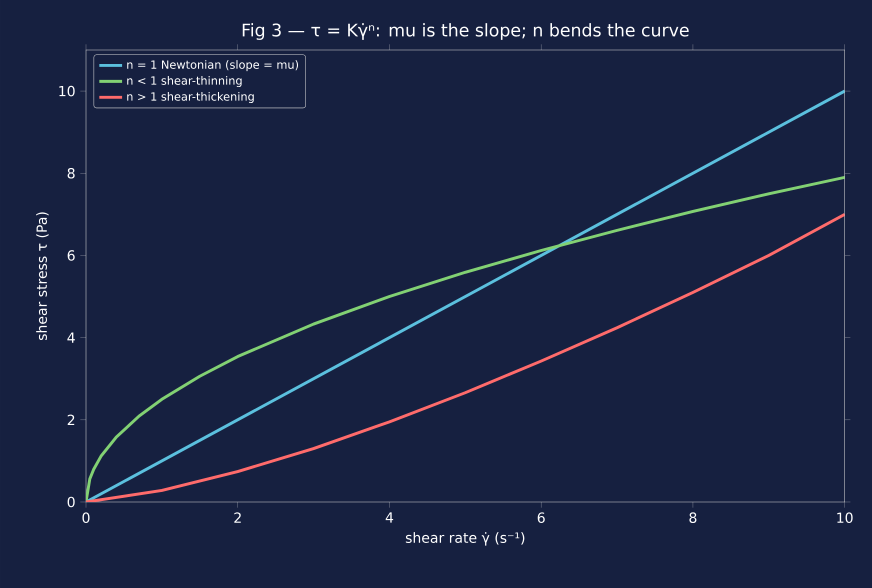  I want to click on x-tick-label: 10, so click(845, 517).